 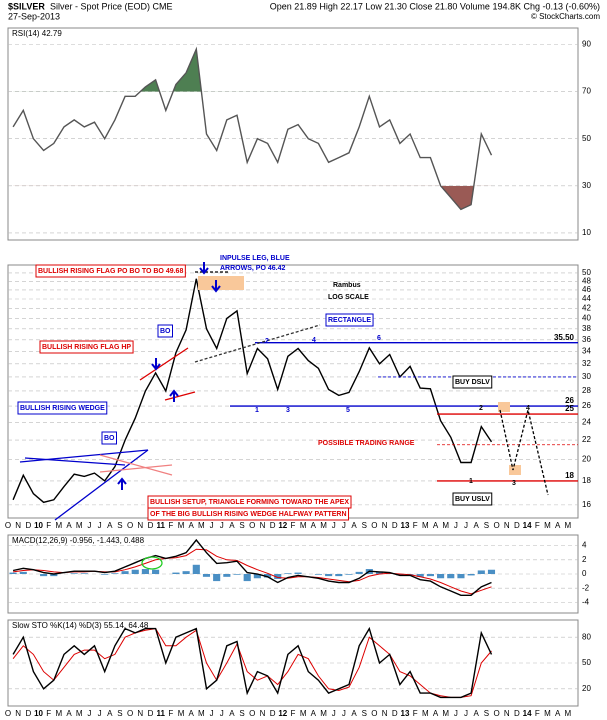 I want to click on y-tick-label: 24, so click(x=586, y=421).